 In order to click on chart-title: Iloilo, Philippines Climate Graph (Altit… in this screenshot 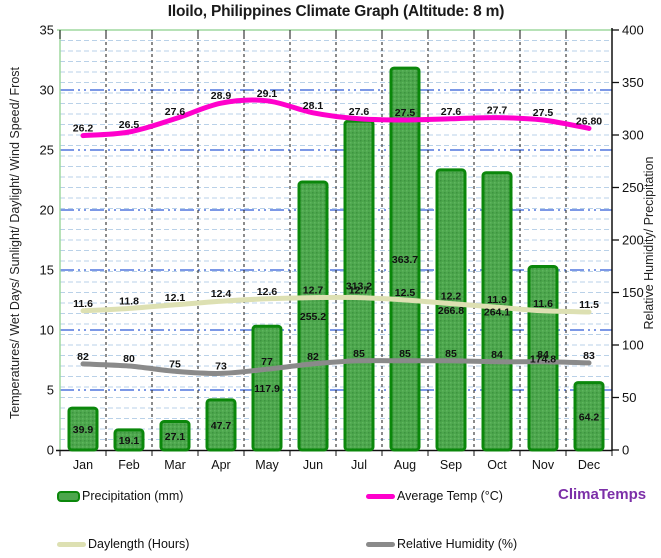, I will do `click(336, 11)`.